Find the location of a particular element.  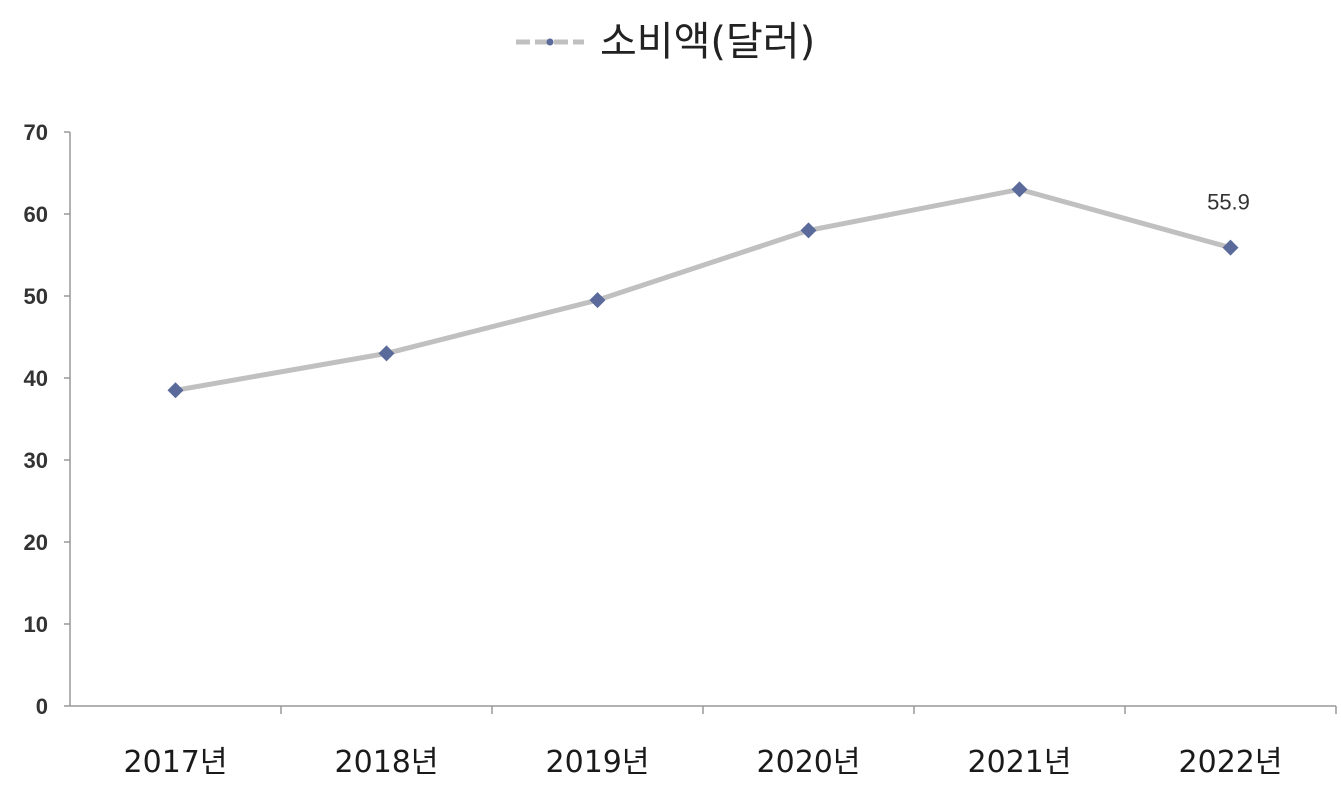

legend-label: 소비액(달러) is located at coordinates (707, 42).